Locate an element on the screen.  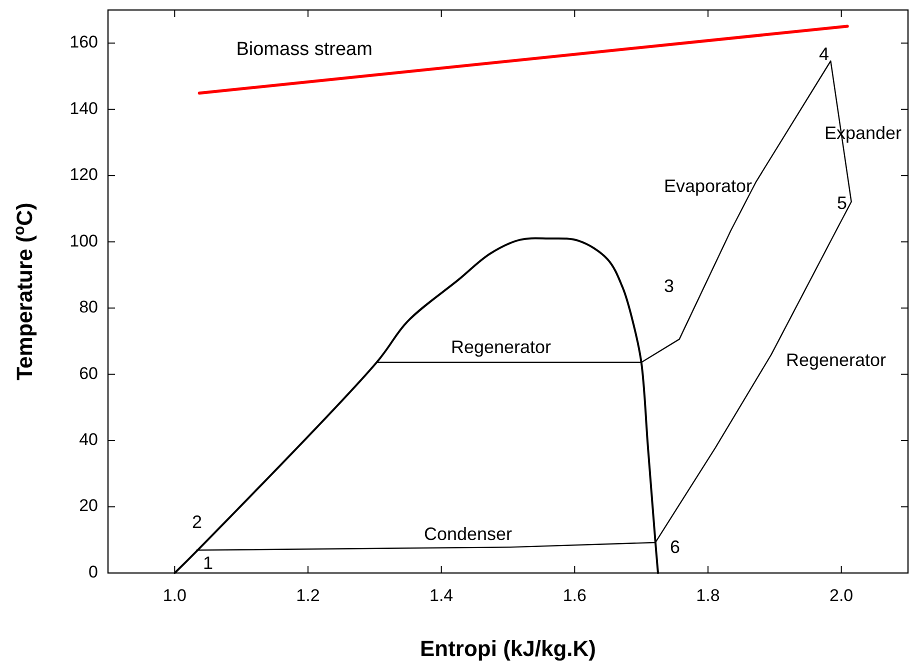
y-tick-label: 80 is located at coordinates (88, 307).